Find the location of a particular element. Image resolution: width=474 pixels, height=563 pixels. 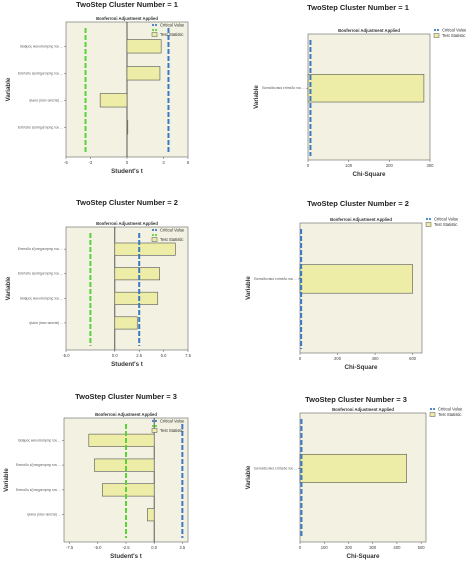

x-tick-label: 7.5 is located at coordinates (188, 355).